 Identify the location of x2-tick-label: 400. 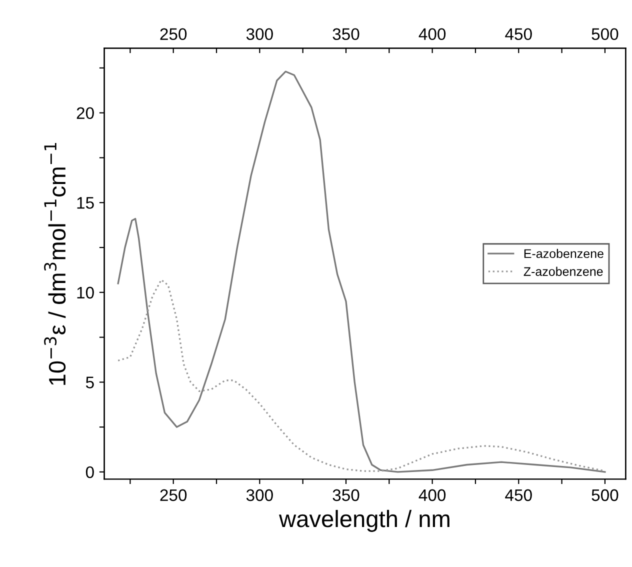
(432, 495).